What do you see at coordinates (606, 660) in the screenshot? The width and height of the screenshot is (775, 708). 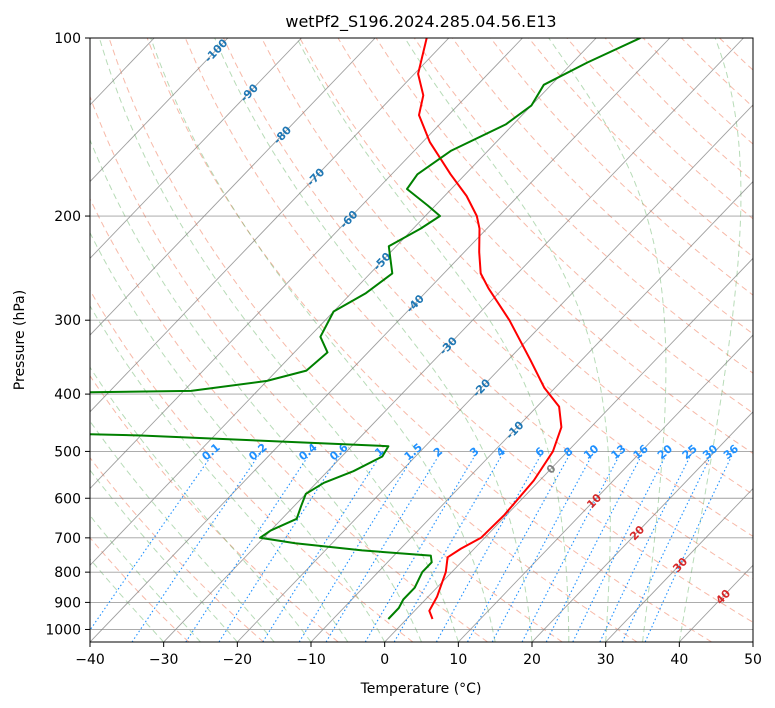 I see `x-tick-label: 30` at bounding box center [606, 660].